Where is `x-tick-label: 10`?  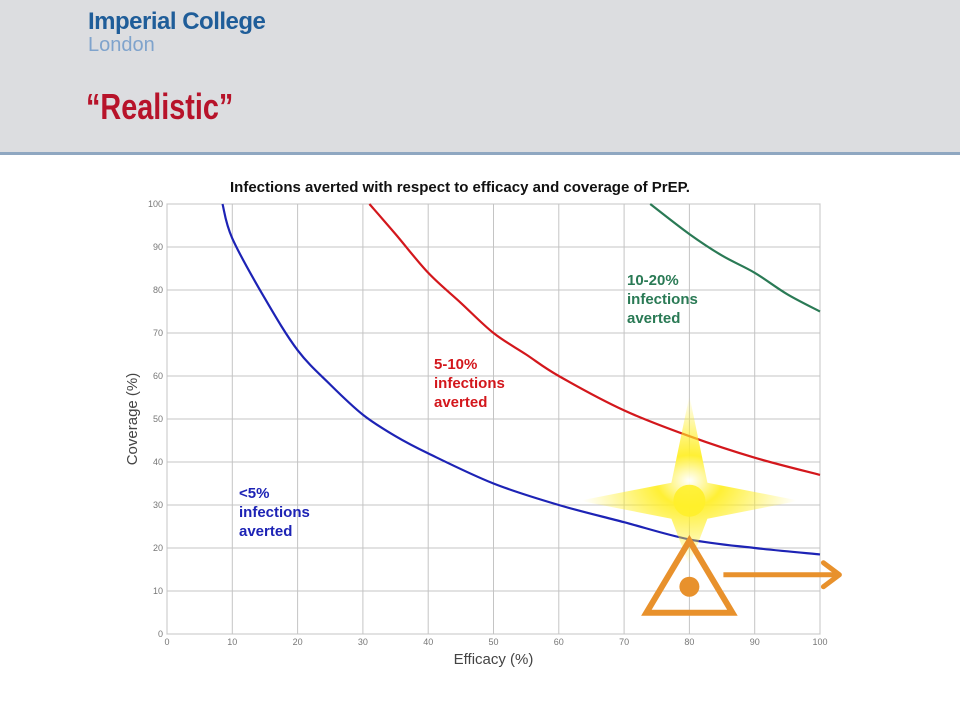
x-tick-label: 10 is located at coordinates (232, 642).